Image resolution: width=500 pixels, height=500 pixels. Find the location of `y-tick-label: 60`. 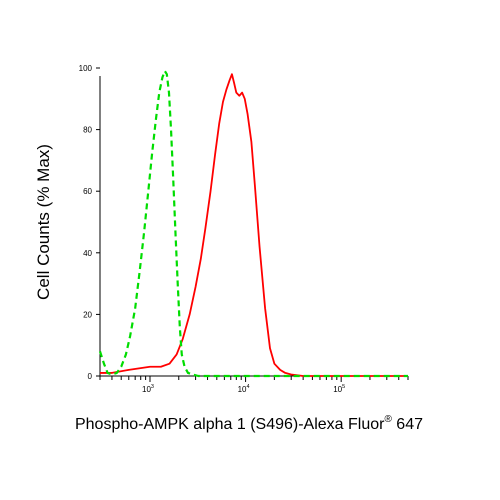

y-tick-label: 60 is located at coordinates (87, 191).